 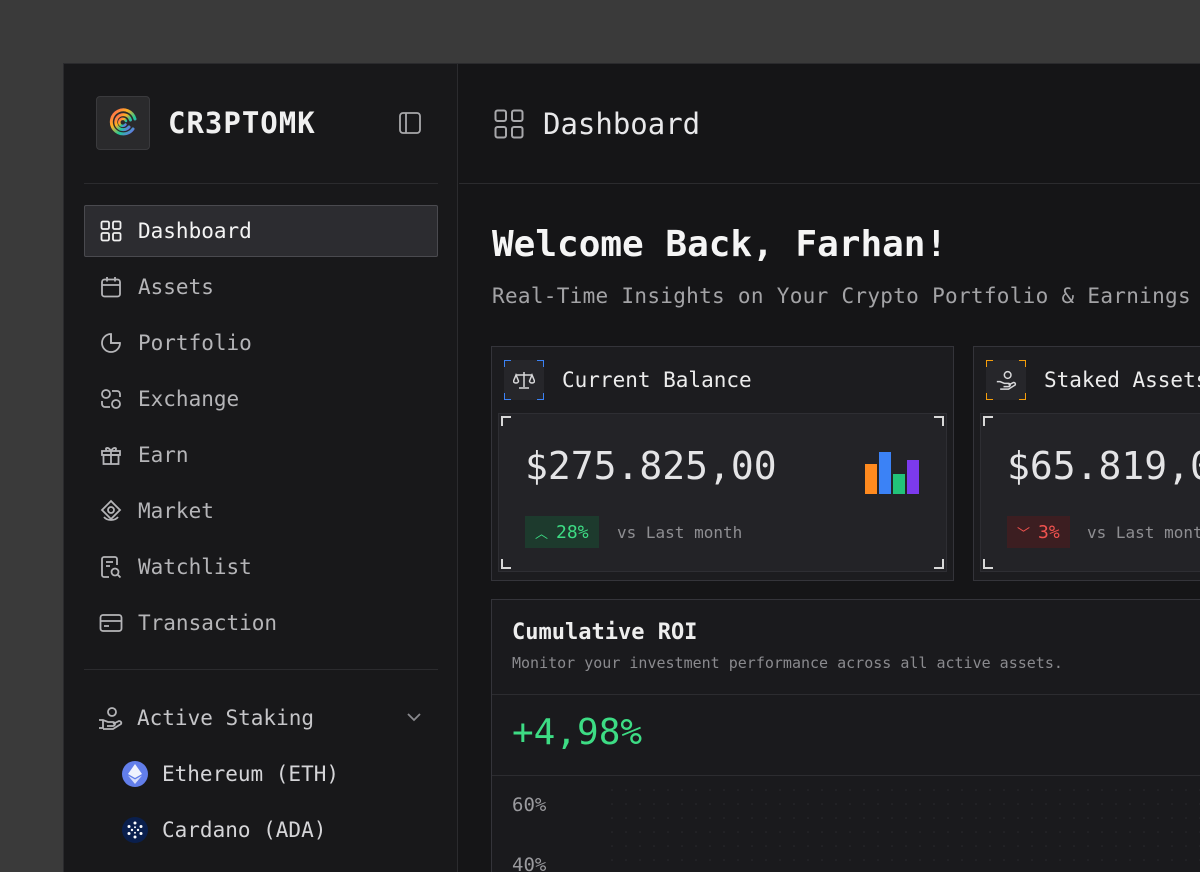 What do you see at coordinates (135, 830) in the screenshot?
I see `cardano-icon` at bounding box center [135, 830].